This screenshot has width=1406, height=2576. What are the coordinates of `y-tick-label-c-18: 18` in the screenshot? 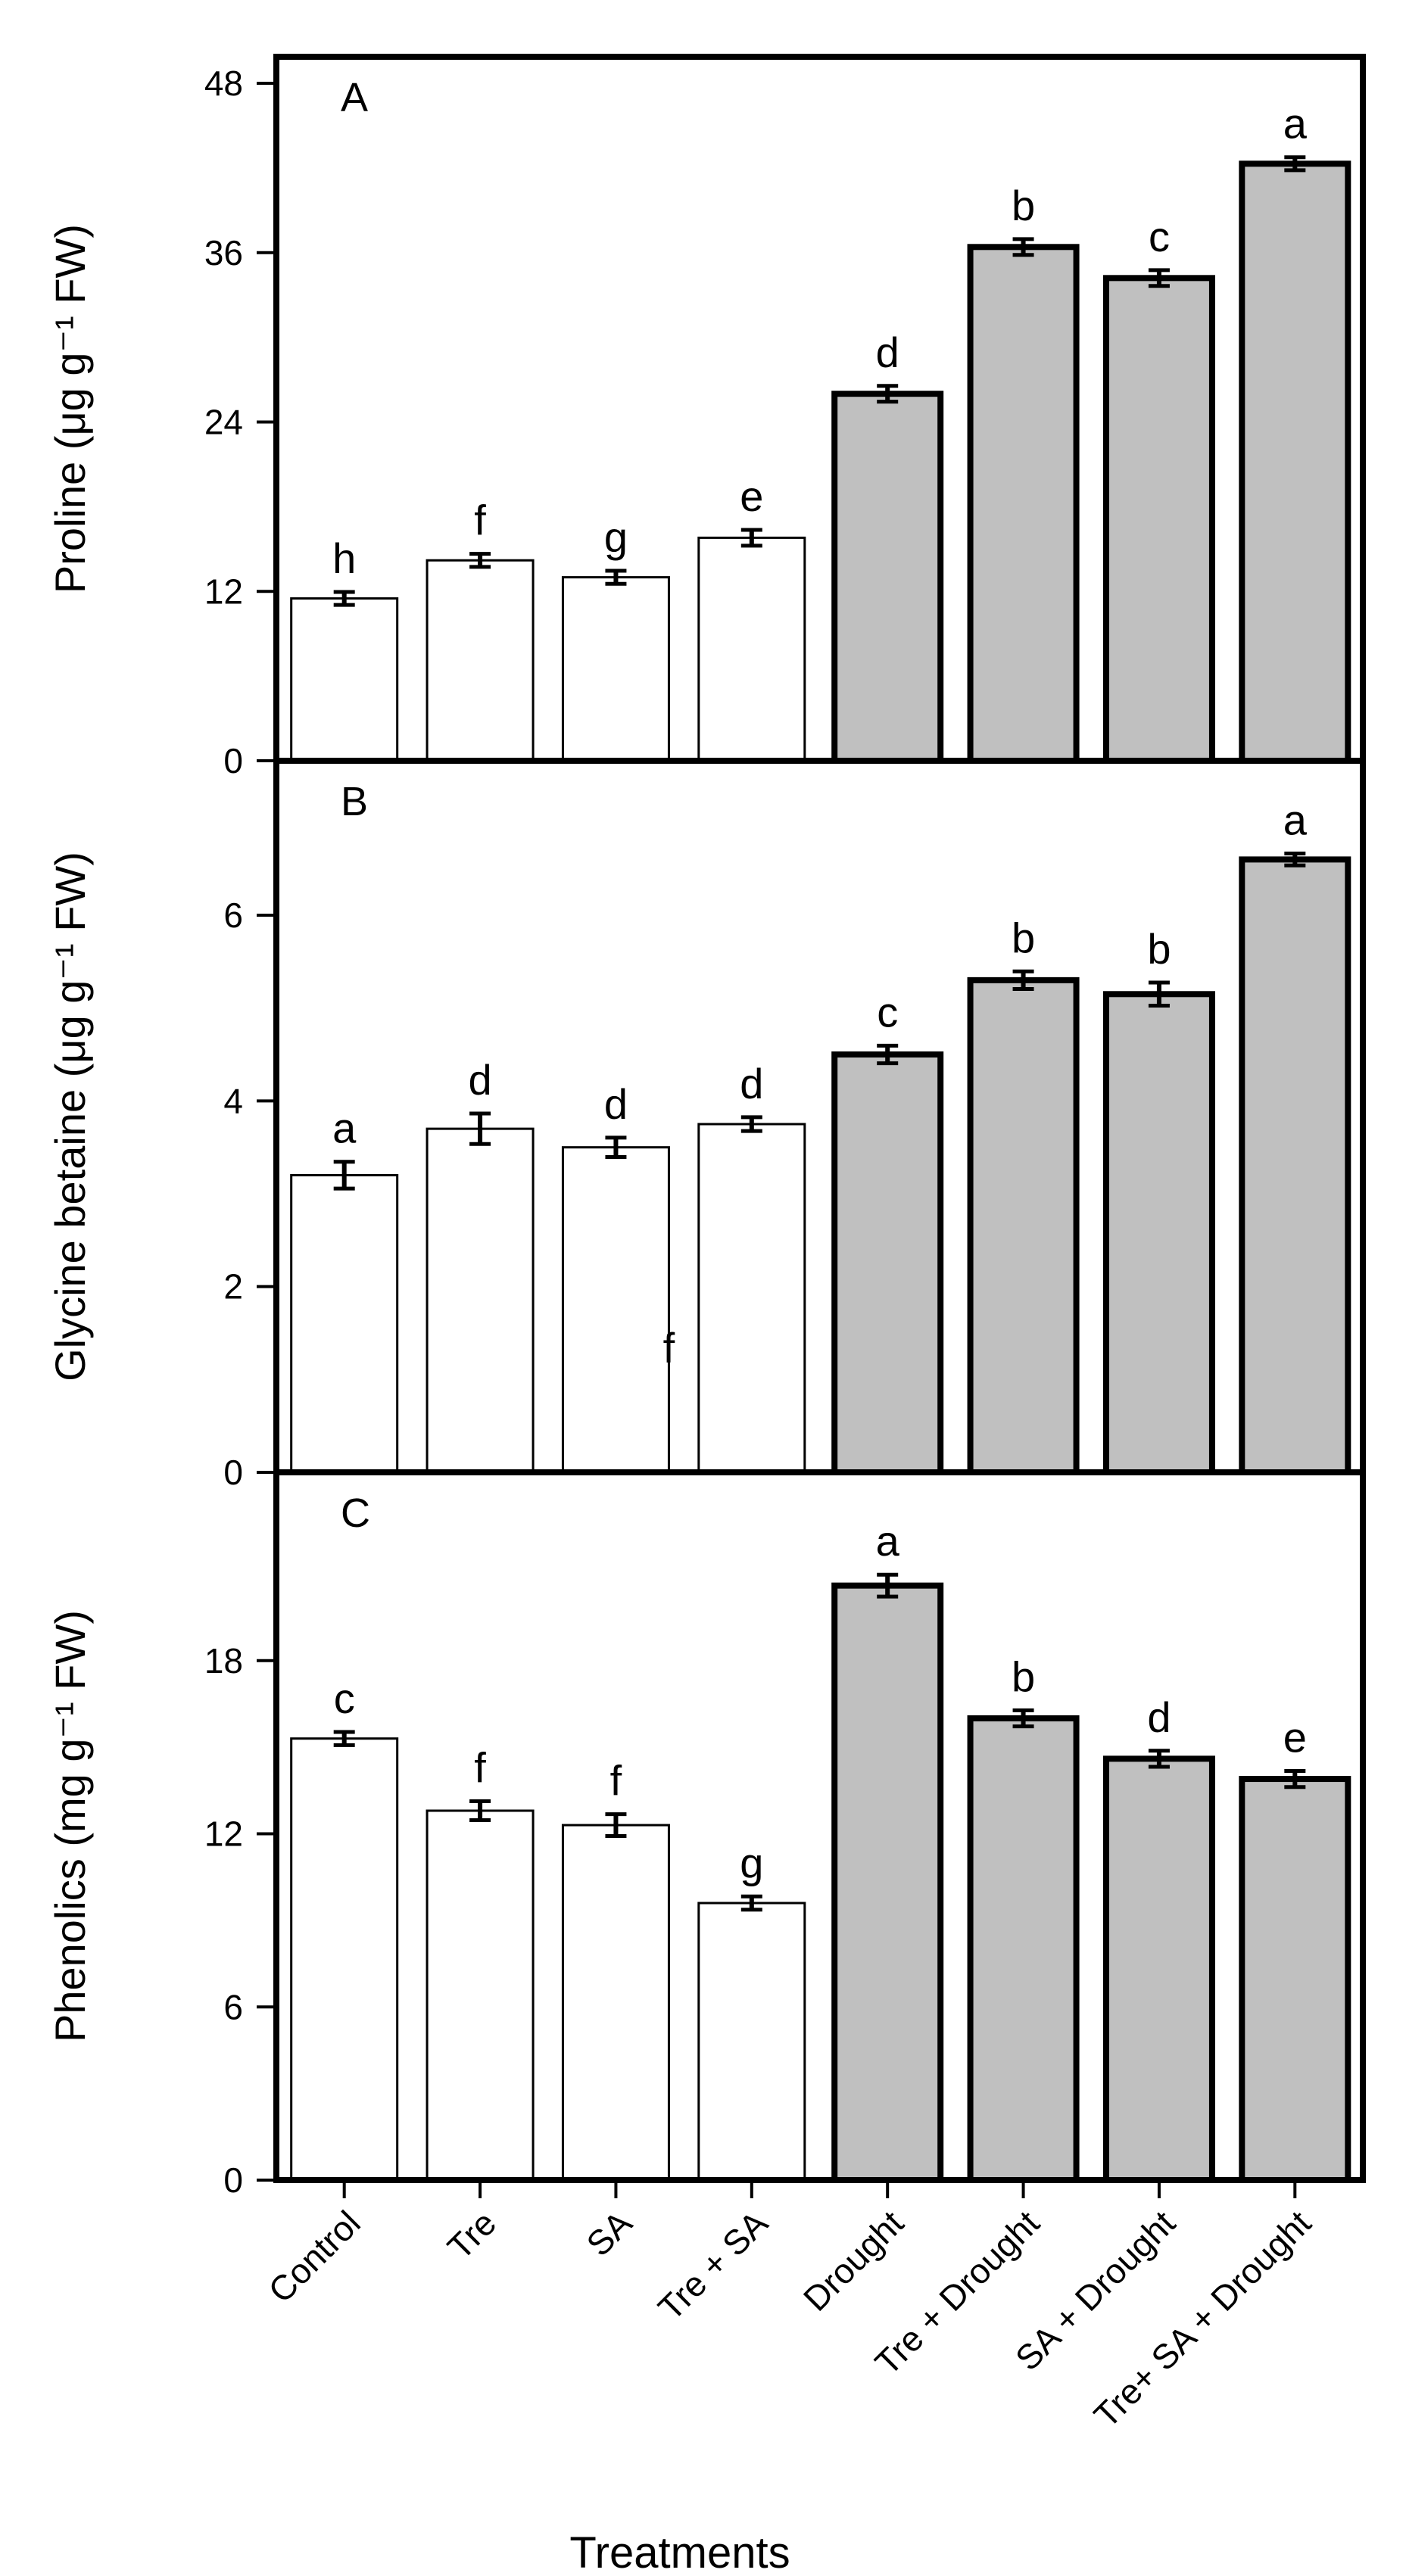 It's located at (223, 1660).